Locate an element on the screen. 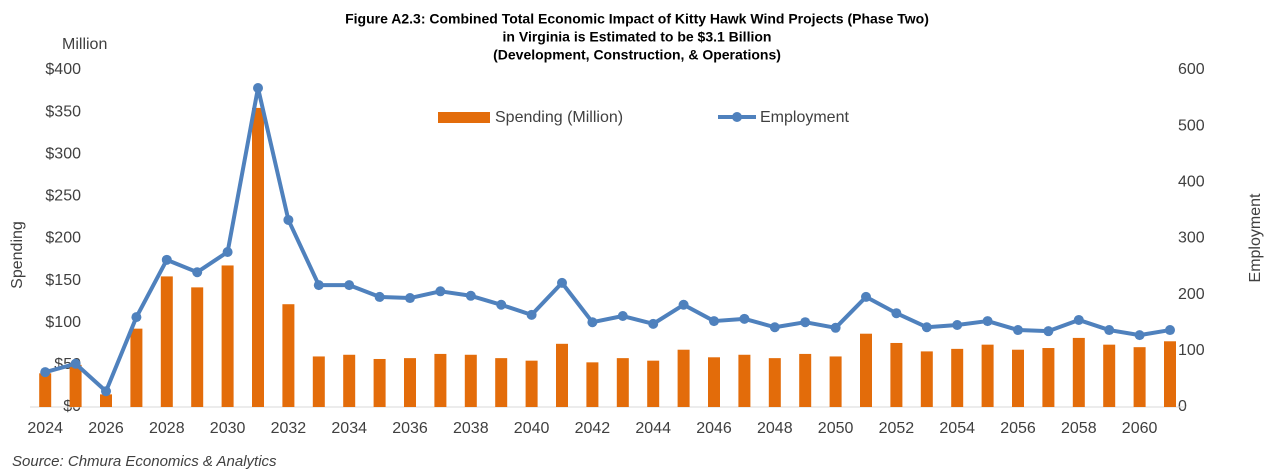  x-tick-label: 2040 is located at coordinates (532, 428).